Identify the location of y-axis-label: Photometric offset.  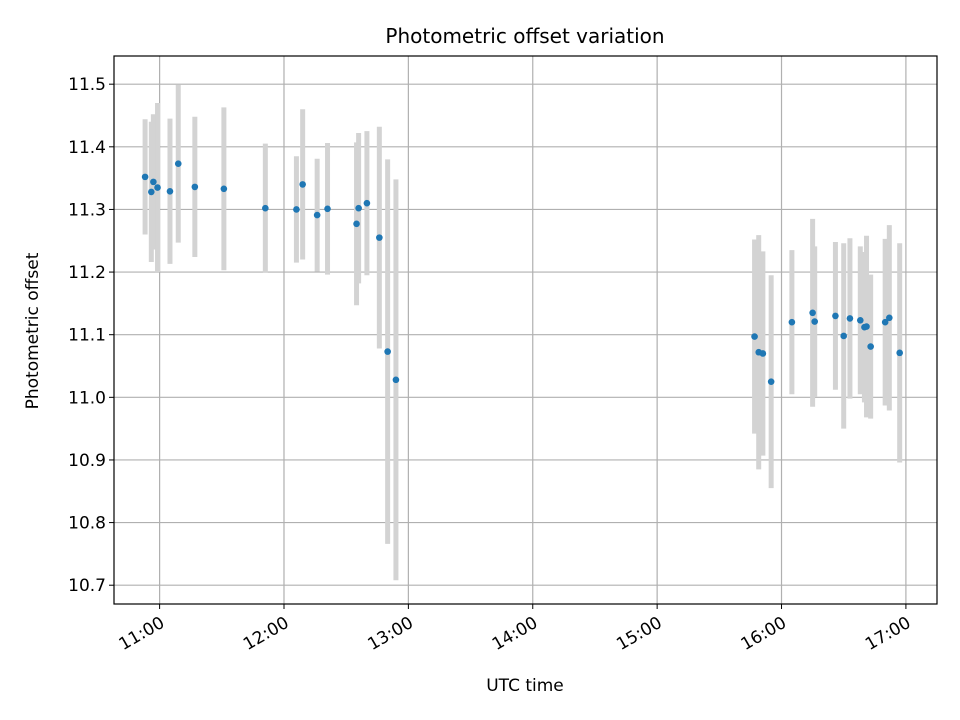
(33, 330).